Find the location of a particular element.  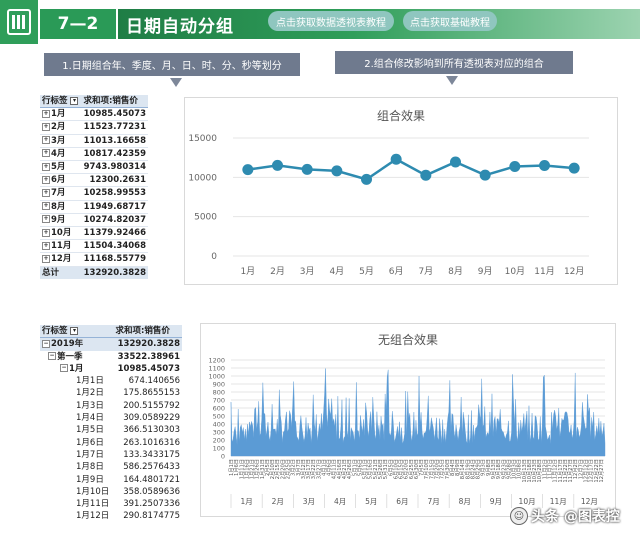

x-tick-label: 4月 is located at coordinates (336, 271).